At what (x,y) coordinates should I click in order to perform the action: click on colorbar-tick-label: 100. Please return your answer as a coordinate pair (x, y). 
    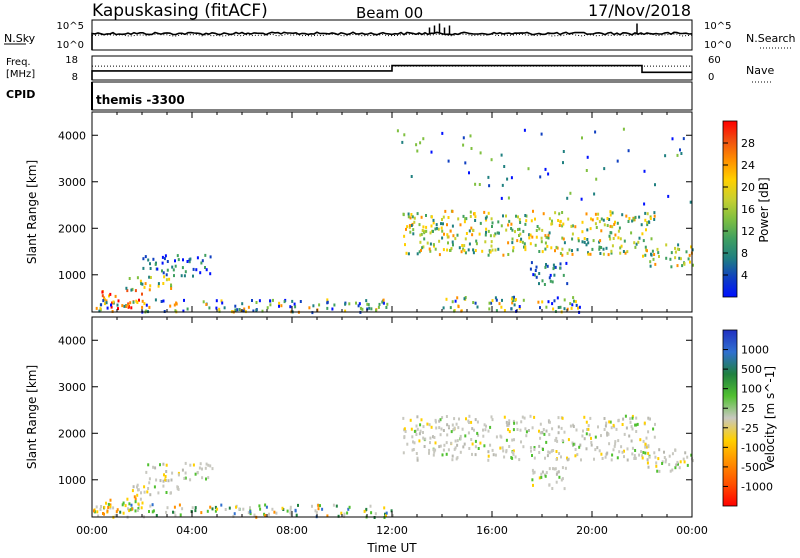
    Looking at the image, I should click on (751, 389).